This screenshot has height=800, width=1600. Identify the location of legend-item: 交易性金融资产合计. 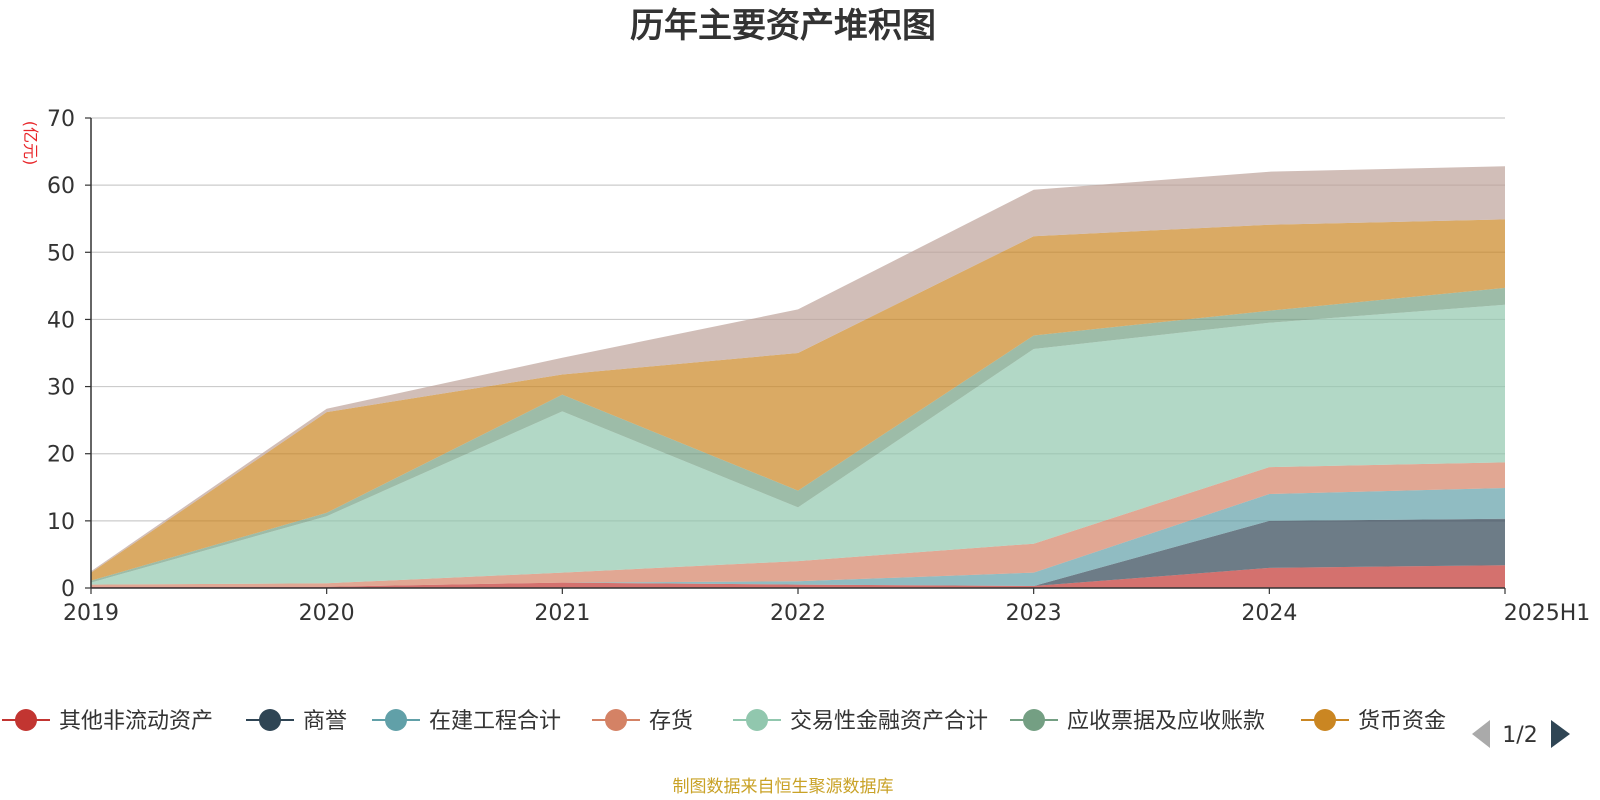
(860, 721).